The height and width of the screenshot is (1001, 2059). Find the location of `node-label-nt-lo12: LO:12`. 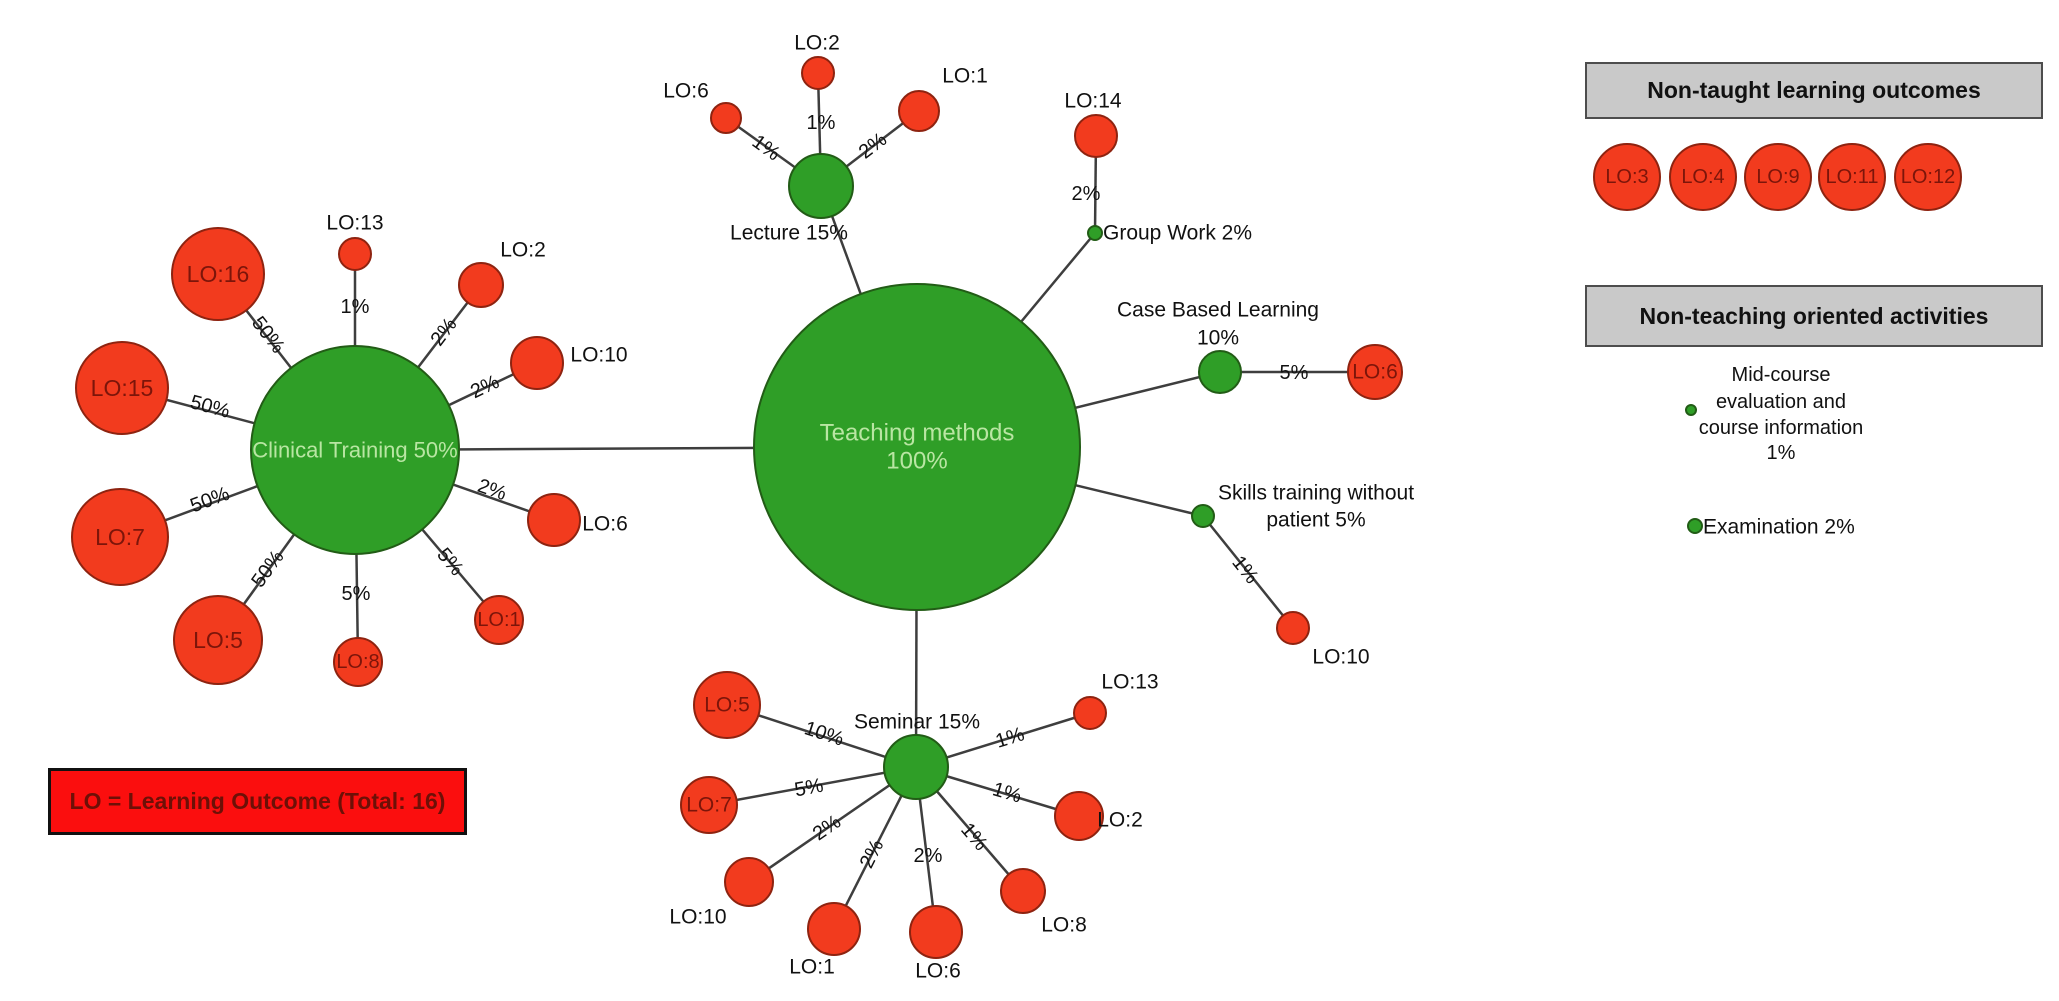

node-label-nt-lo12: LO:12 is located at coordinates (1928, 177).